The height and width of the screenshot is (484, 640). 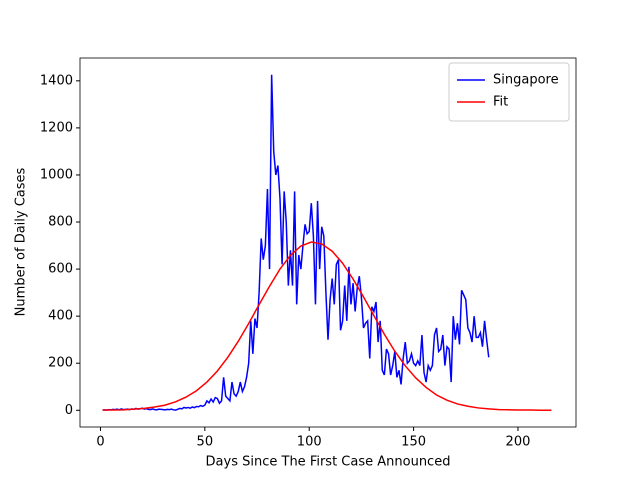 I want to click on legend-label: Fit, so click(x=500, y=102).